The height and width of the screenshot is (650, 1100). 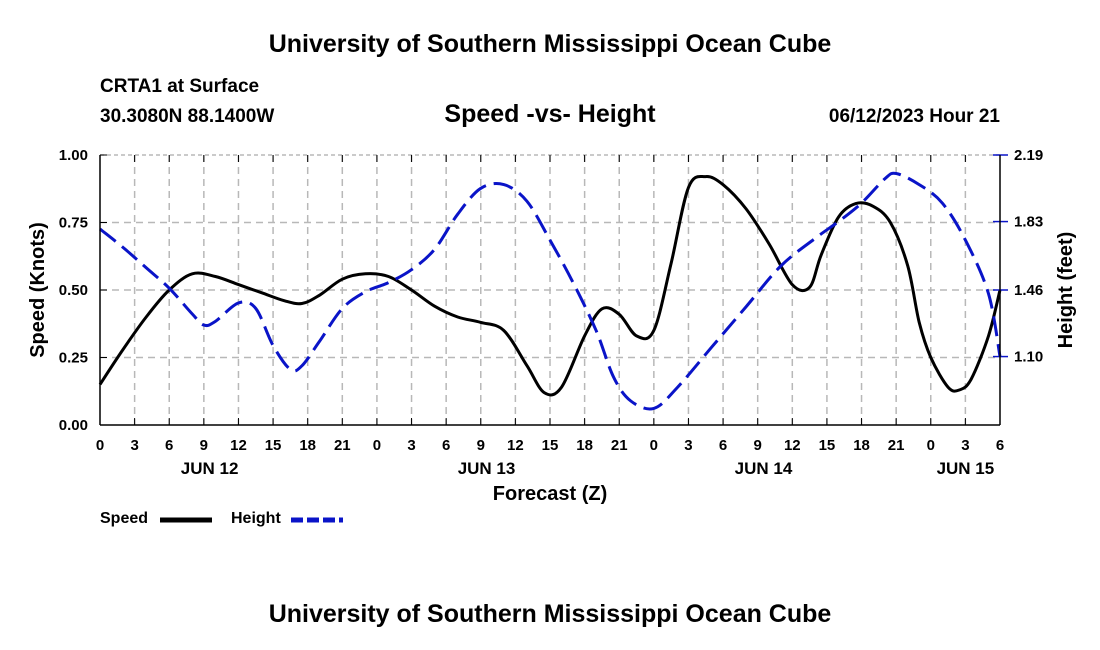 I want to click on y2-tick-label: 1.46, so click(x=1028, y=290).